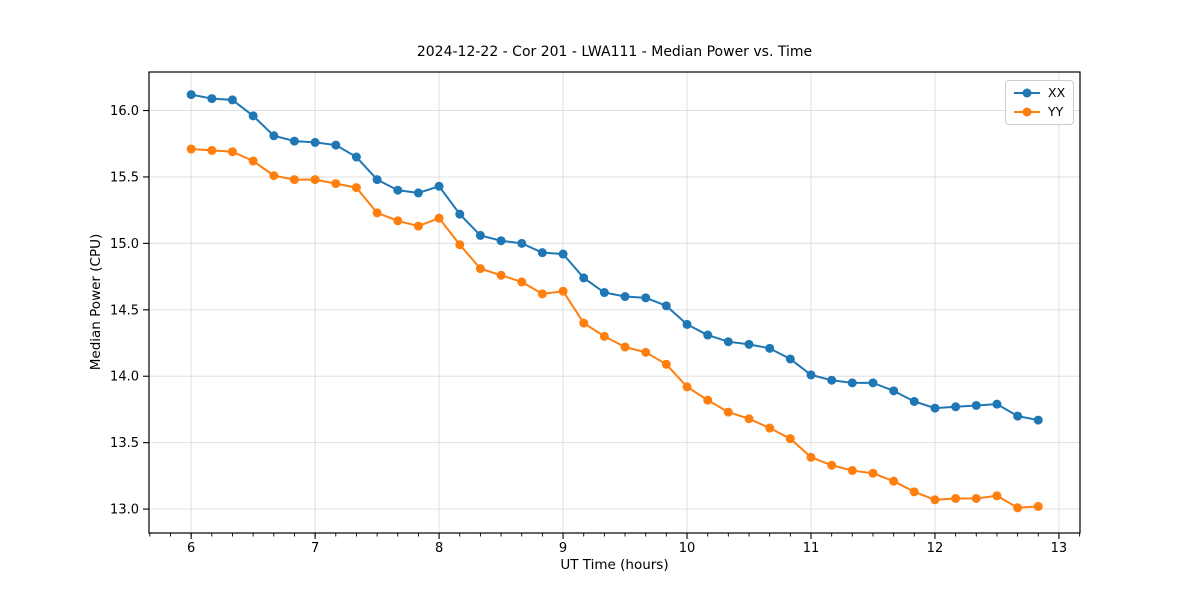  What do you see at coordinates (124, 310) in the screenshot?
I see `y-tick-label: 14.5` at bounding box center [124, 310].